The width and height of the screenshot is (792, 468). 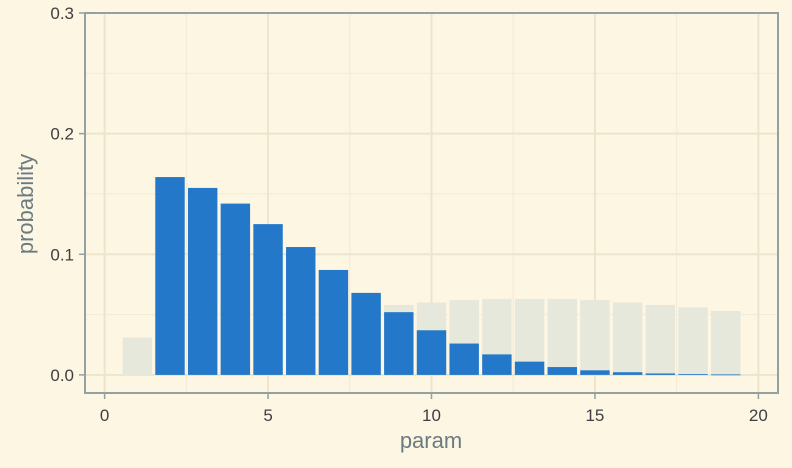 I want to click on y-tick-label: 0.2, so click(x=62, y=134).